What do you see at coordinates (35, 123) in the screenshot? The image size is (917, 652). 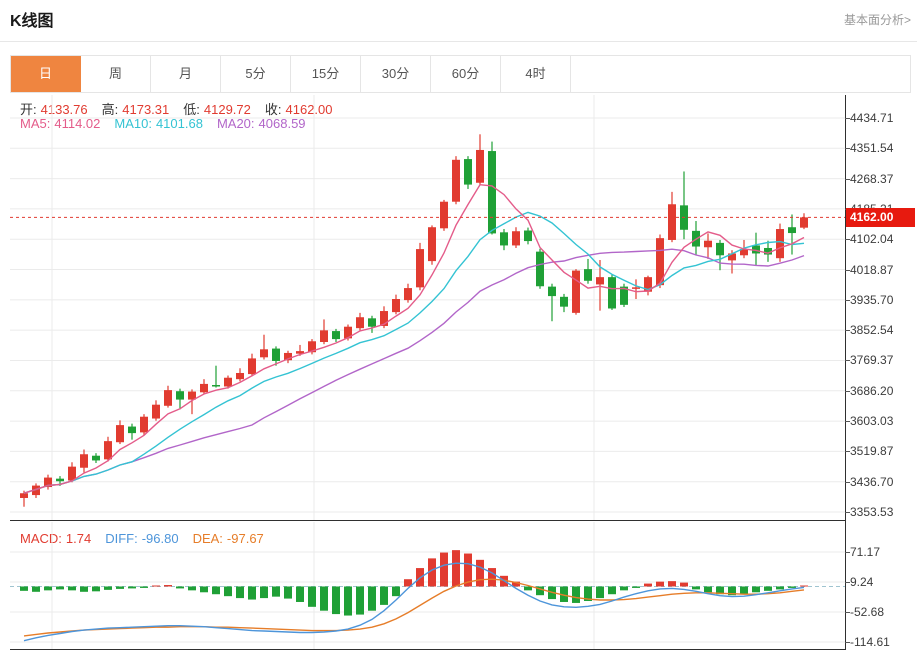 I see `legend-label: MA5:` at bounding box center [35, 123].